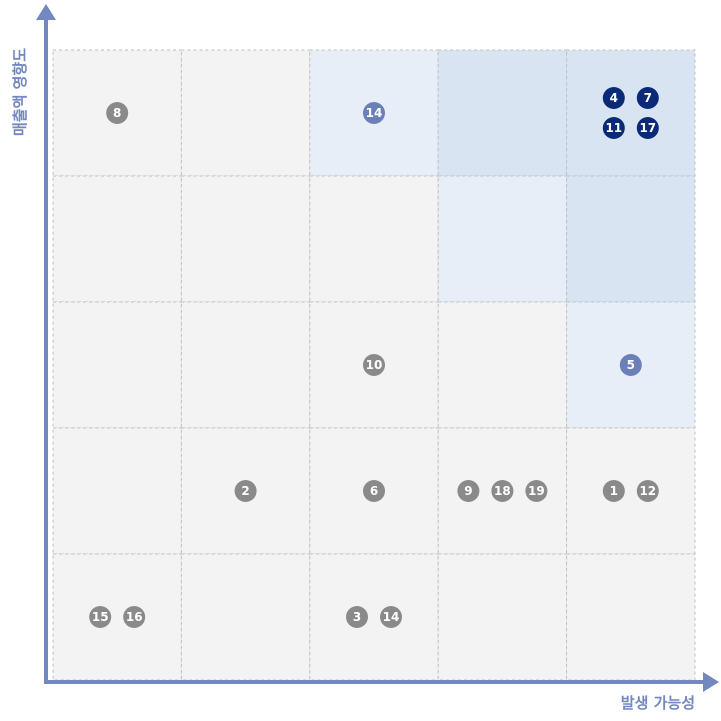 The width and height of the screenshot is (721, 721). What do you see at coordinates (658, 703) in the screenshot?
I see `x-axis-label: 발생 가능성` at bounding box center [658, 703].